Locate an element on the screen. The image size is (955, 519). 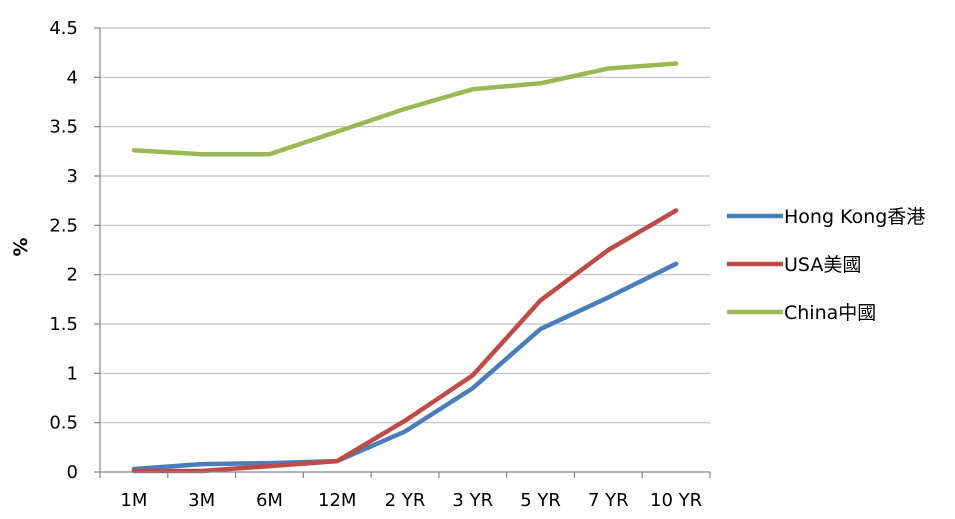
legend-label: China中國 is located at coordinates (830, 313).